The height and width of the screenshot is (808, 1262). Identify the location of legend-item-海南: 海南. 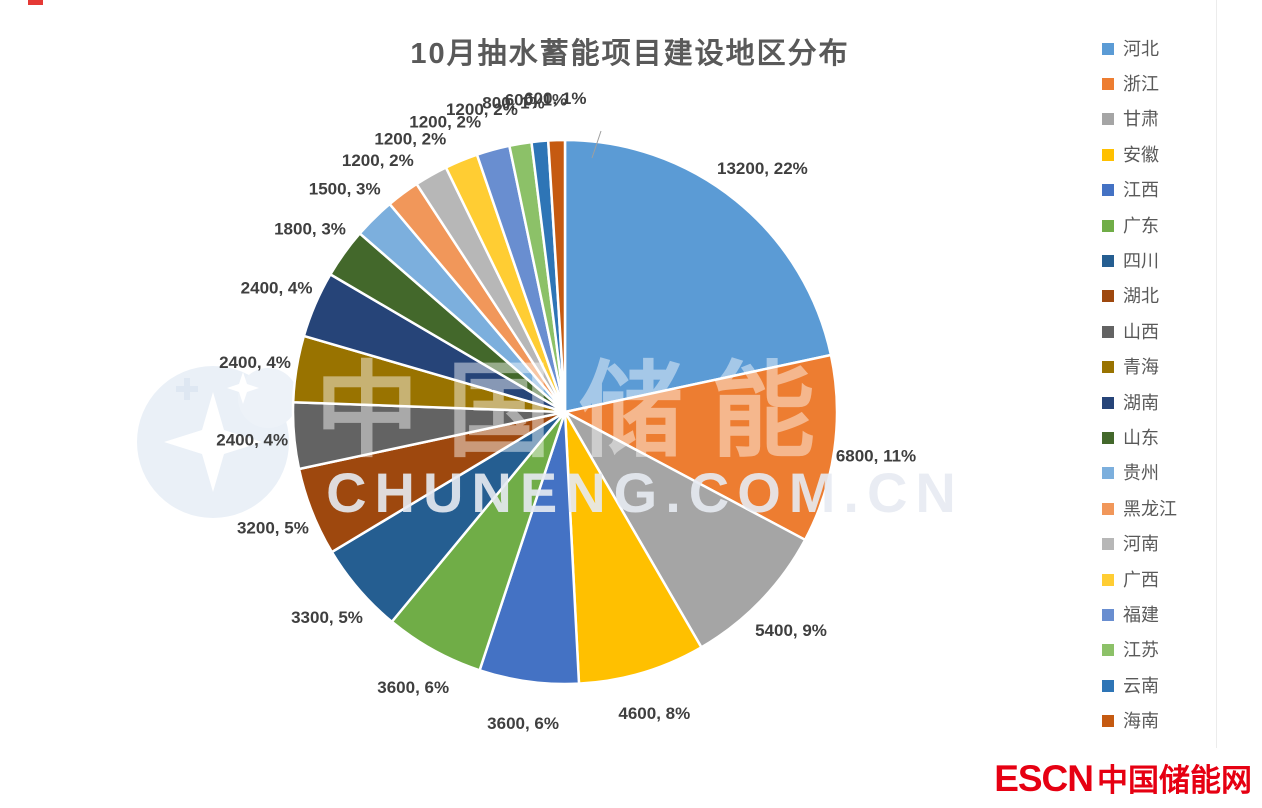
(1157, 720).